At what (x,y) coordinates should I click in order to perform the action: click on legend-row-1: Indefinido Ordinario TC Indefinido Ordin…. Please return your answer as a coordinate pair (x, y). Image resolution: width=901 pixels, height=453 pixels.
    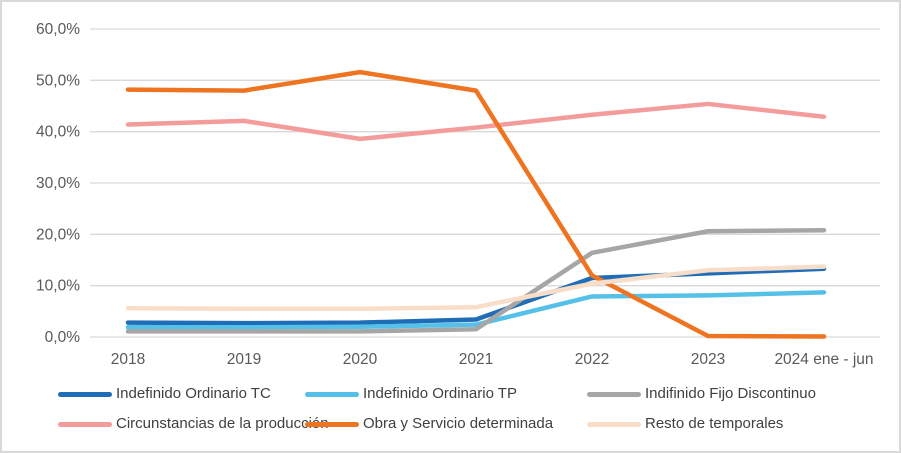
    Looking at the image, I should click on (450, 397).